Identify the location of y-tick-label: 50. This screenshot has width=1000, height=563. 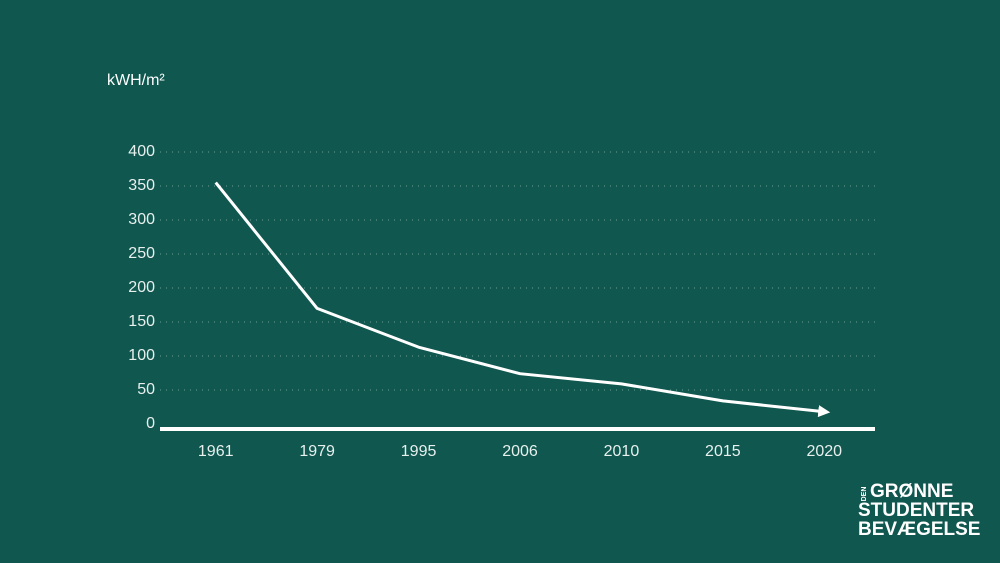
(146, 389).